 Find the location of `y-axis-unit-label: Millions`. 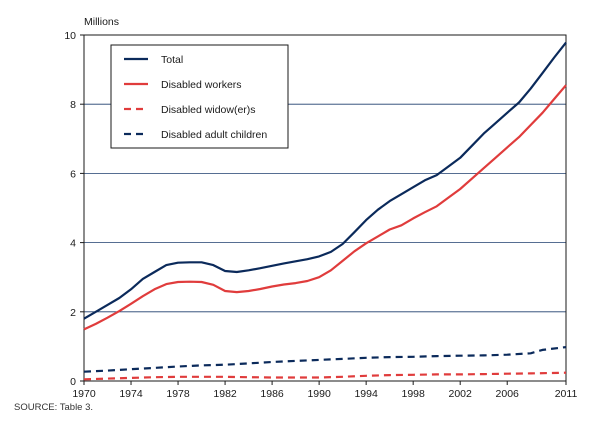

y-axis-unit-label: Millions is located at coordinates (101, 22).